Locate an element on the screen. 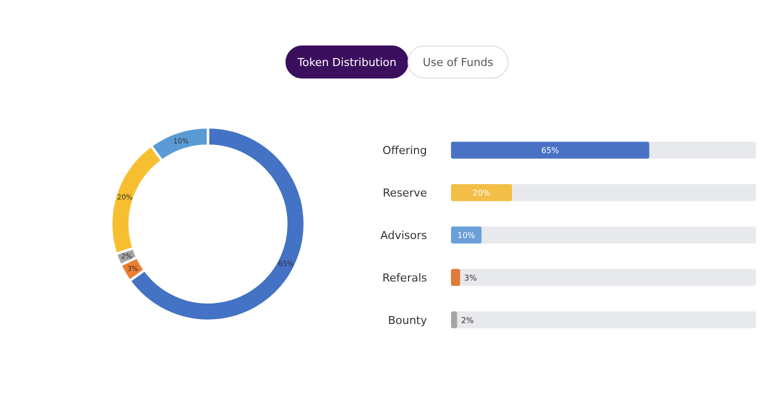 This screenshot has height=394, width=778. y-tick-label: Referals is located at coordinates (405, 277).